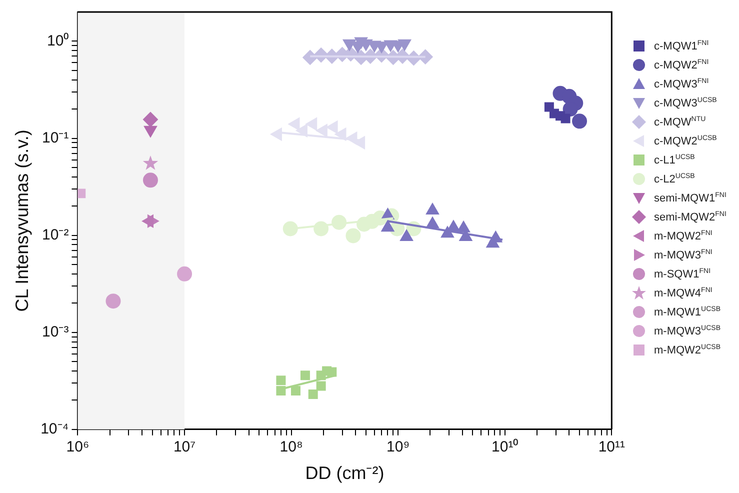  Describe the element at coordinates (612, 447) in the screenshot. I see `x-tick-label: 10¹¹` at that location.